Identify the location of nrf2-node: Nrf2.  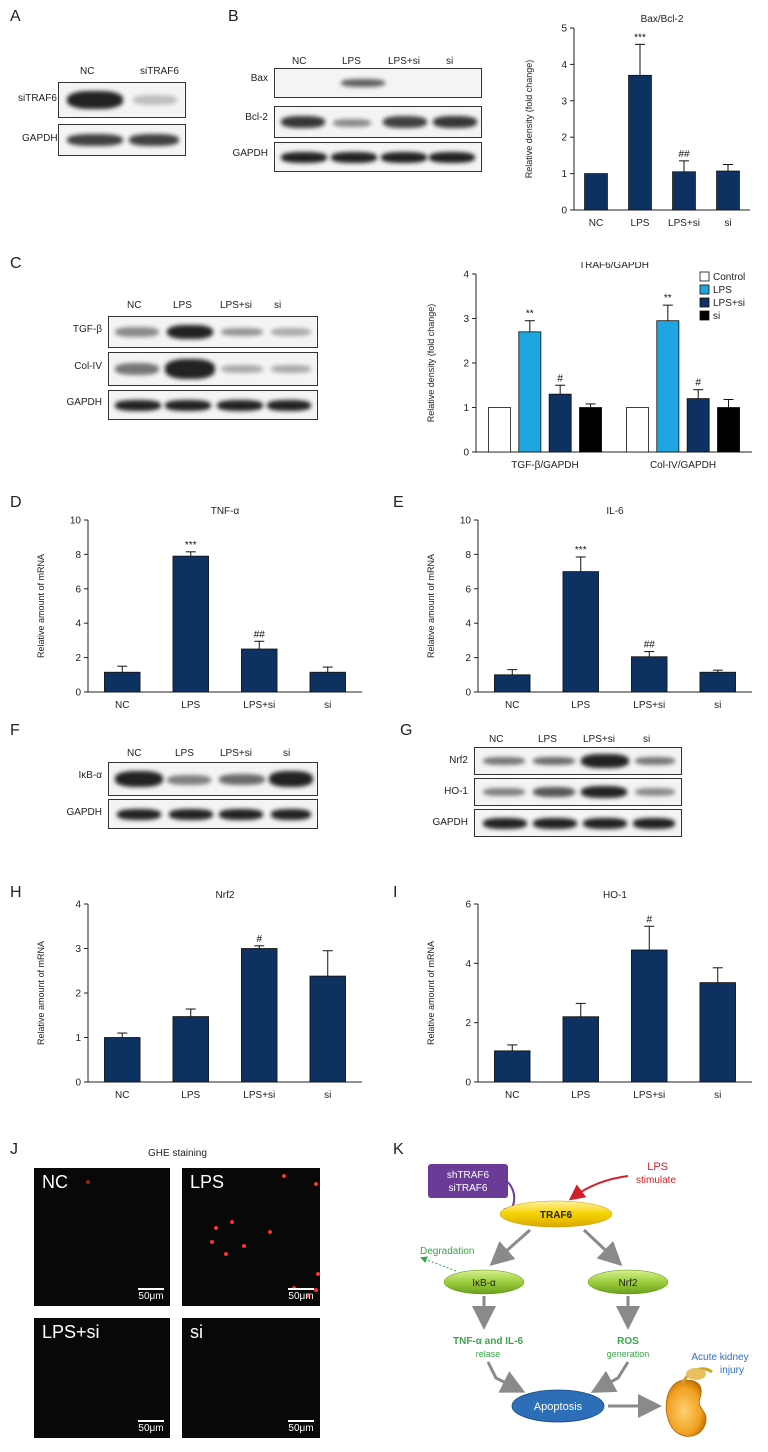
(628, 1282).